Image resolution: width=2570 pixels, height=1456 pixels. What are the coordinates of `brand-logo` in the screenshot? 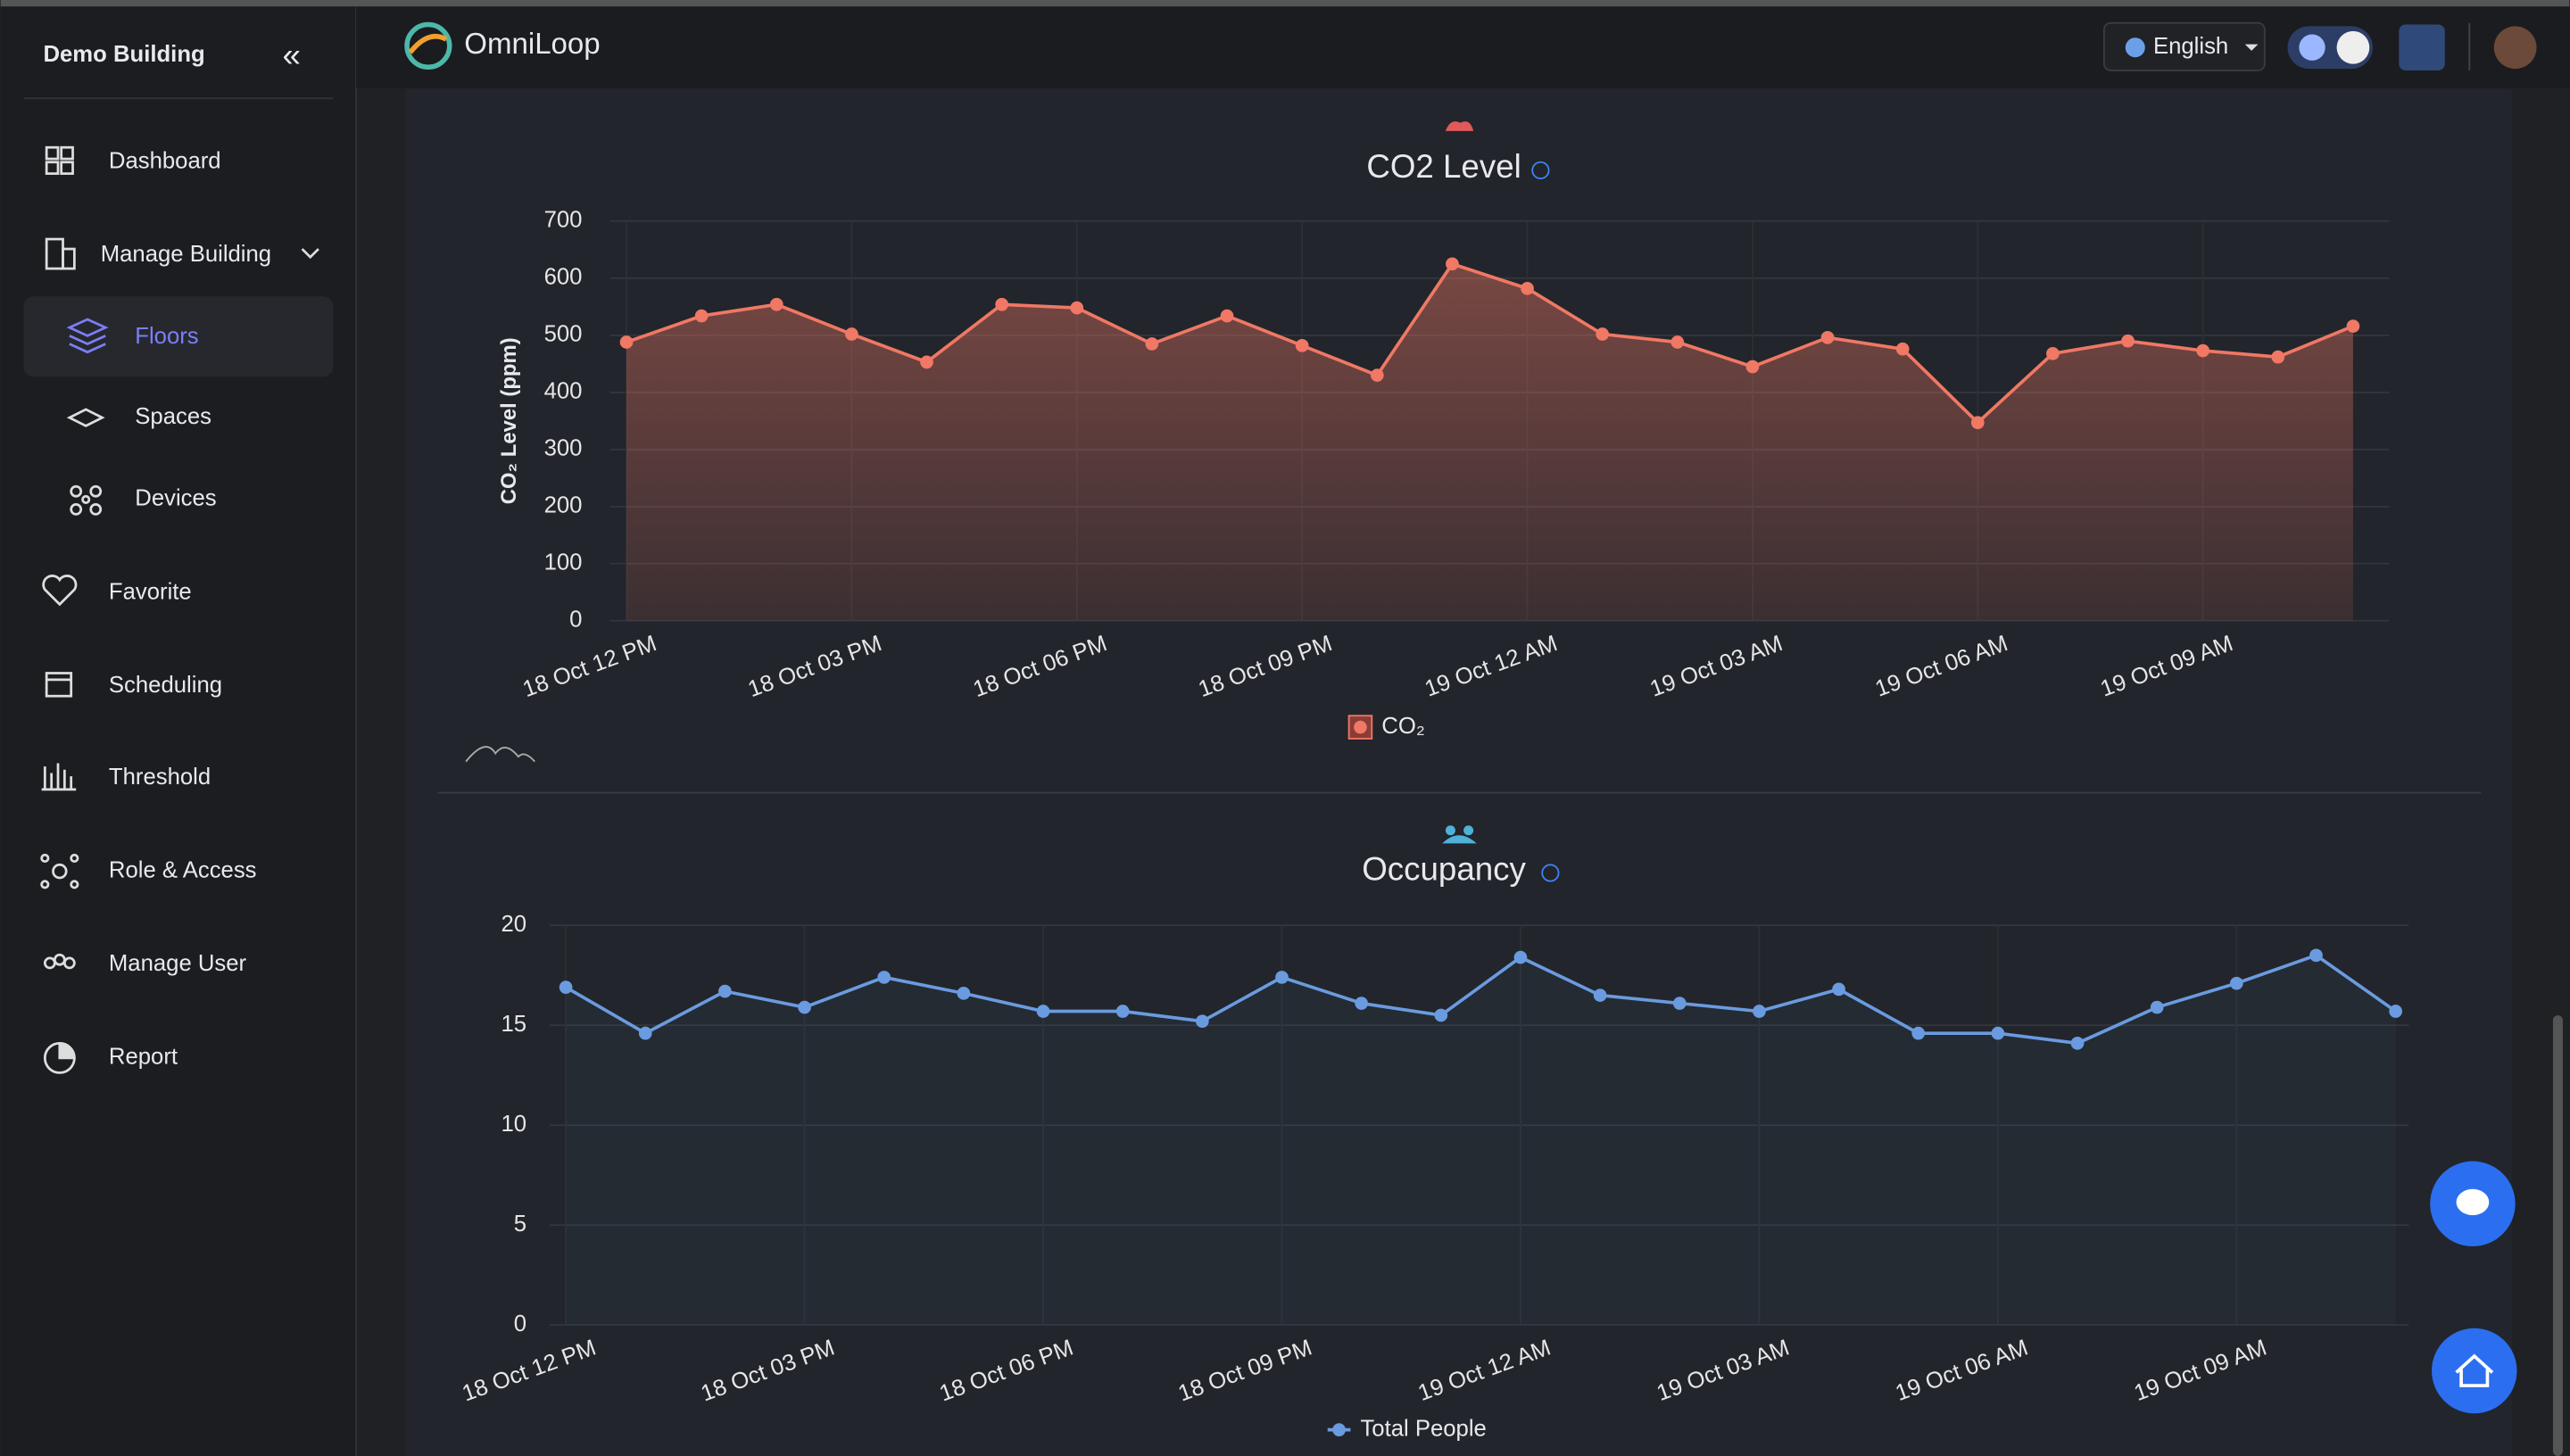 It's located at (428, 45).